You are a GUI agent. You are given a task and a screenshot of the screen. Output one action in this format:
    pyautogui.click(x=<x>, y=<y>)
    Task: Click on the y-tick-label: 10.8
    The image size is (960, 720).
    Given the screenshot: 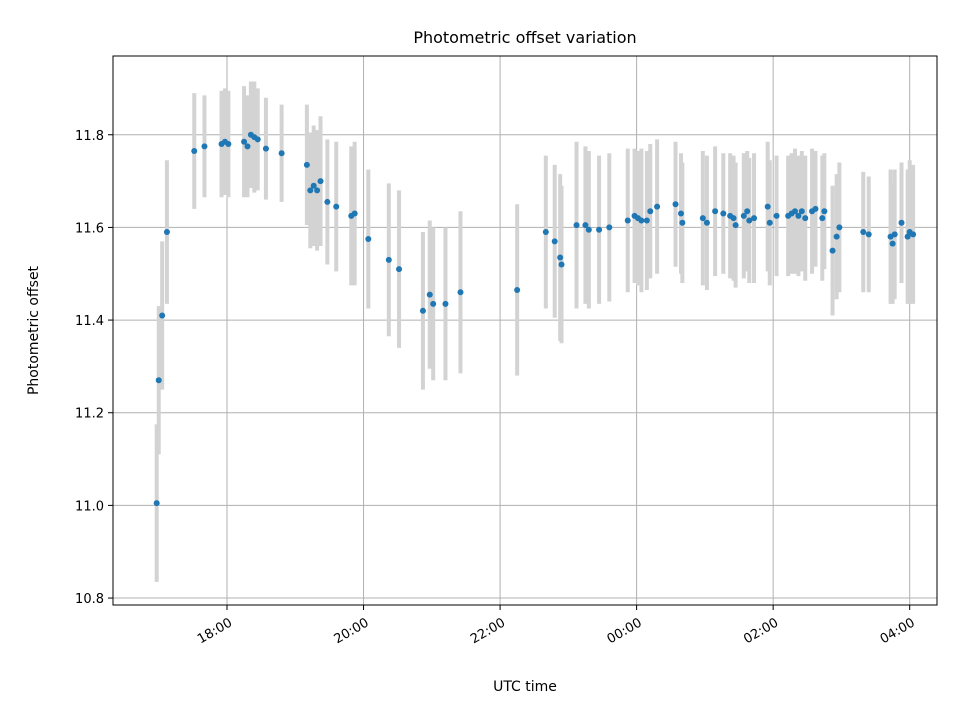 What is the action you would take?
    pyautogui.click(x=89, y=599)
    